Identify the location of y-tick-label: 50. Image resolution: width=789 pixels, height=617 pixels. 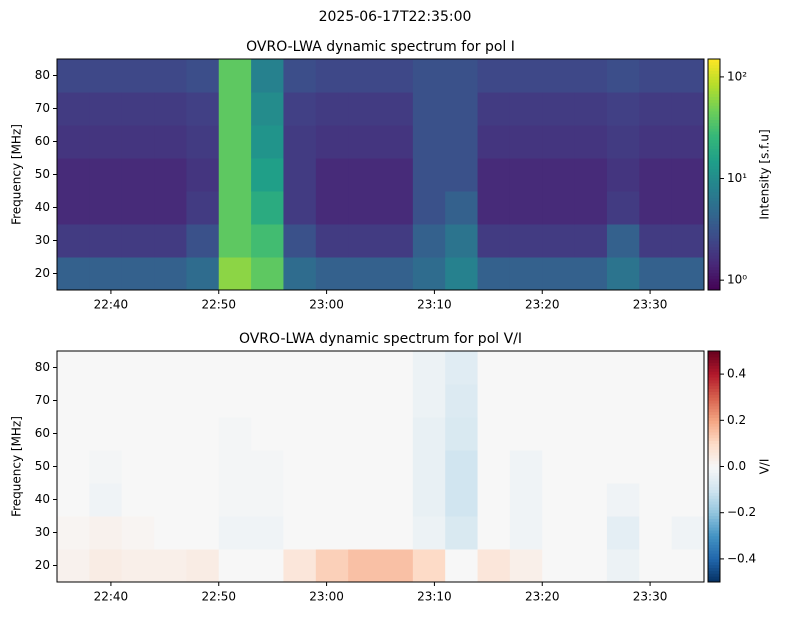
(42, 174).